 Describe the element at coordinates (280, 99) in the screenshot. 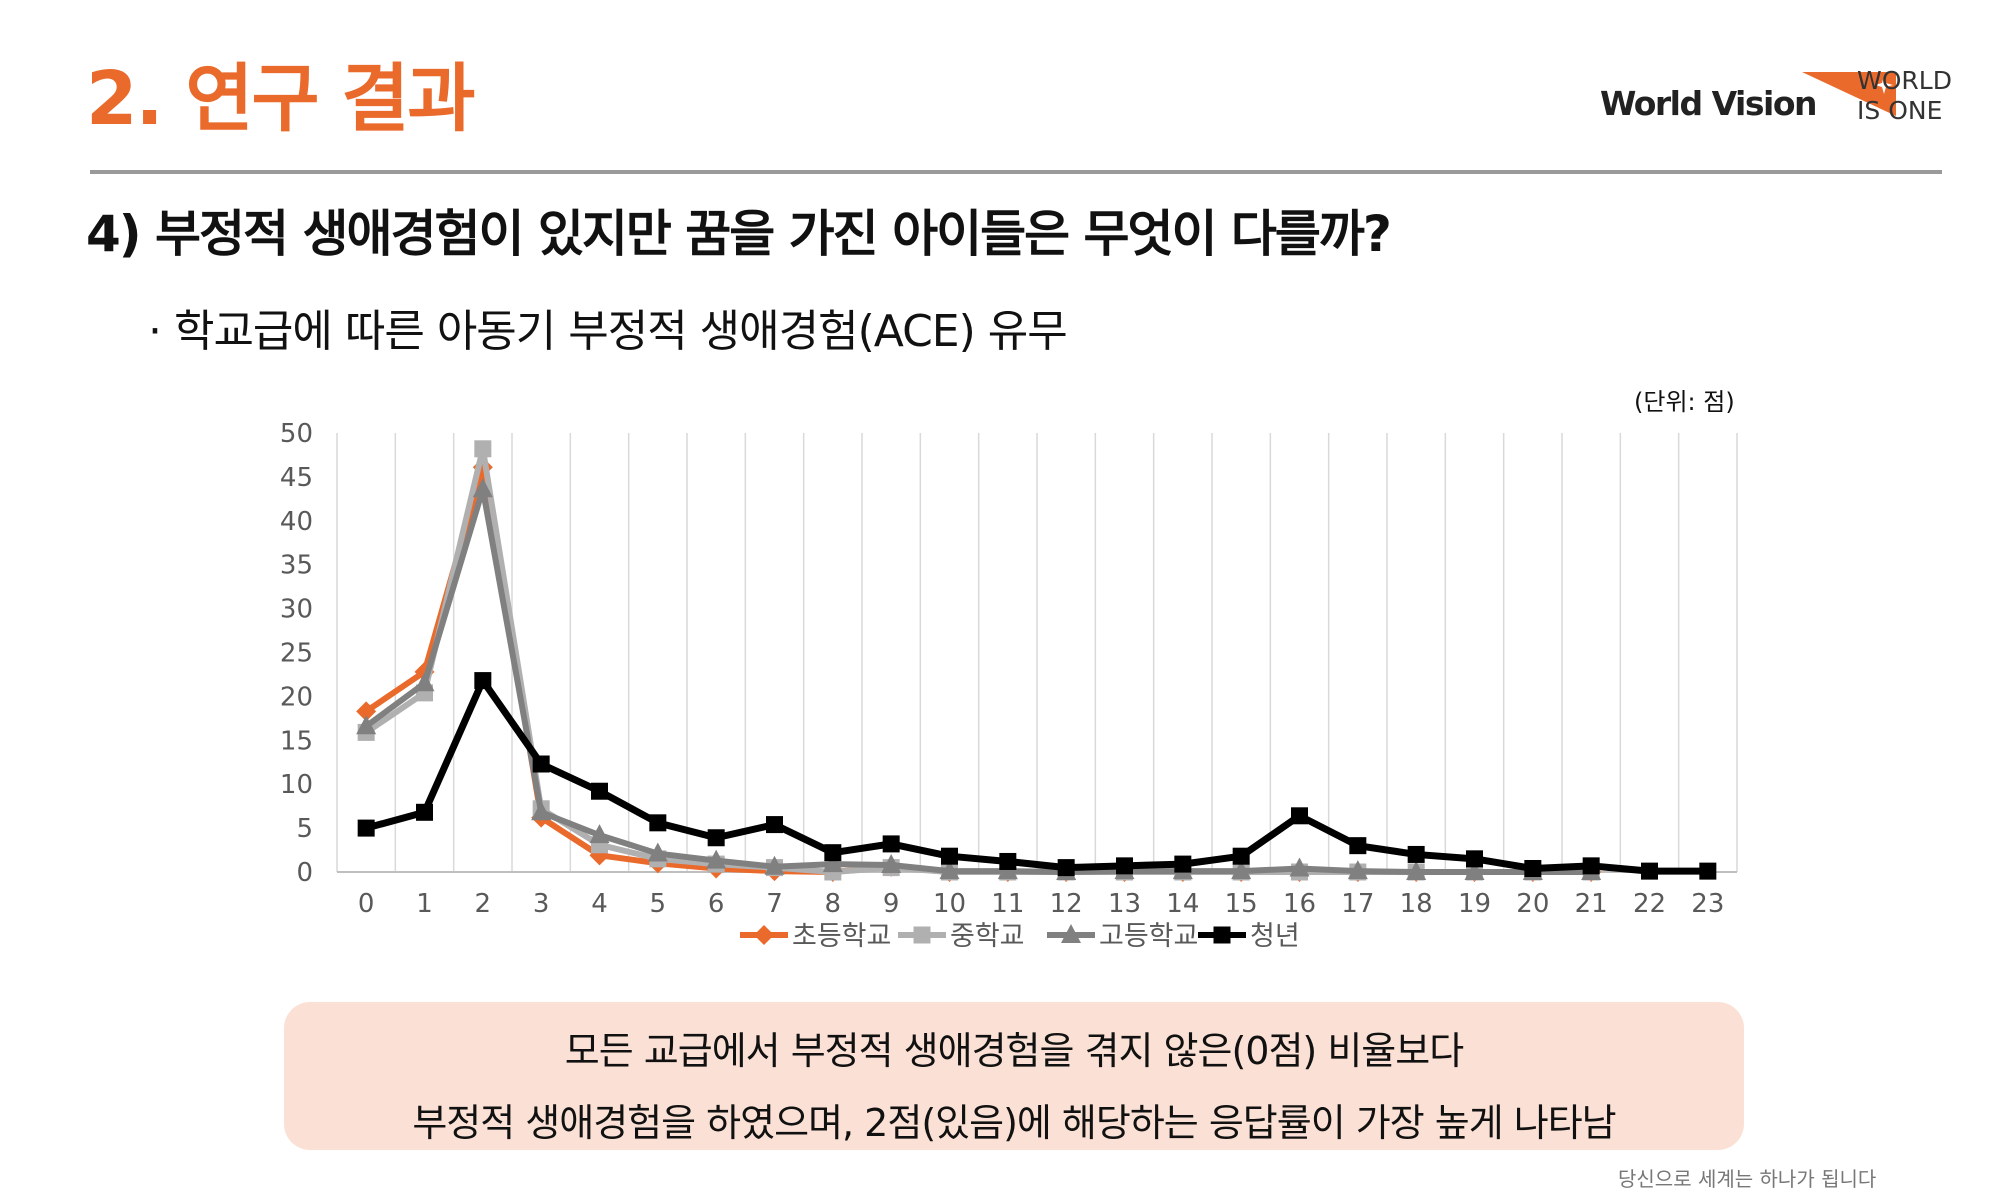

I see `section-title: 2. 연구 결과` at that location.